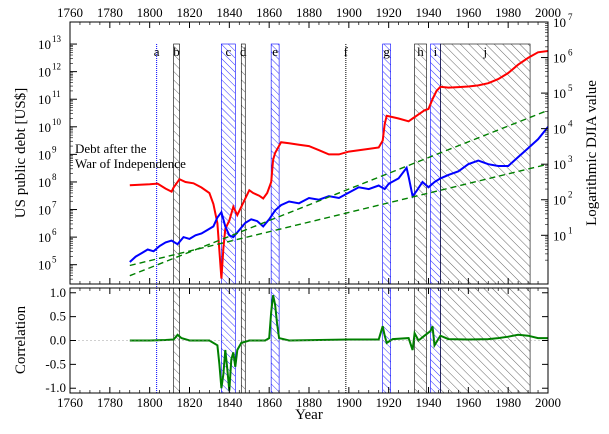  Describe the element at coordinates (309, 402) in the screenshot. I see `x-tick-label-bottom: 1880` at that location.